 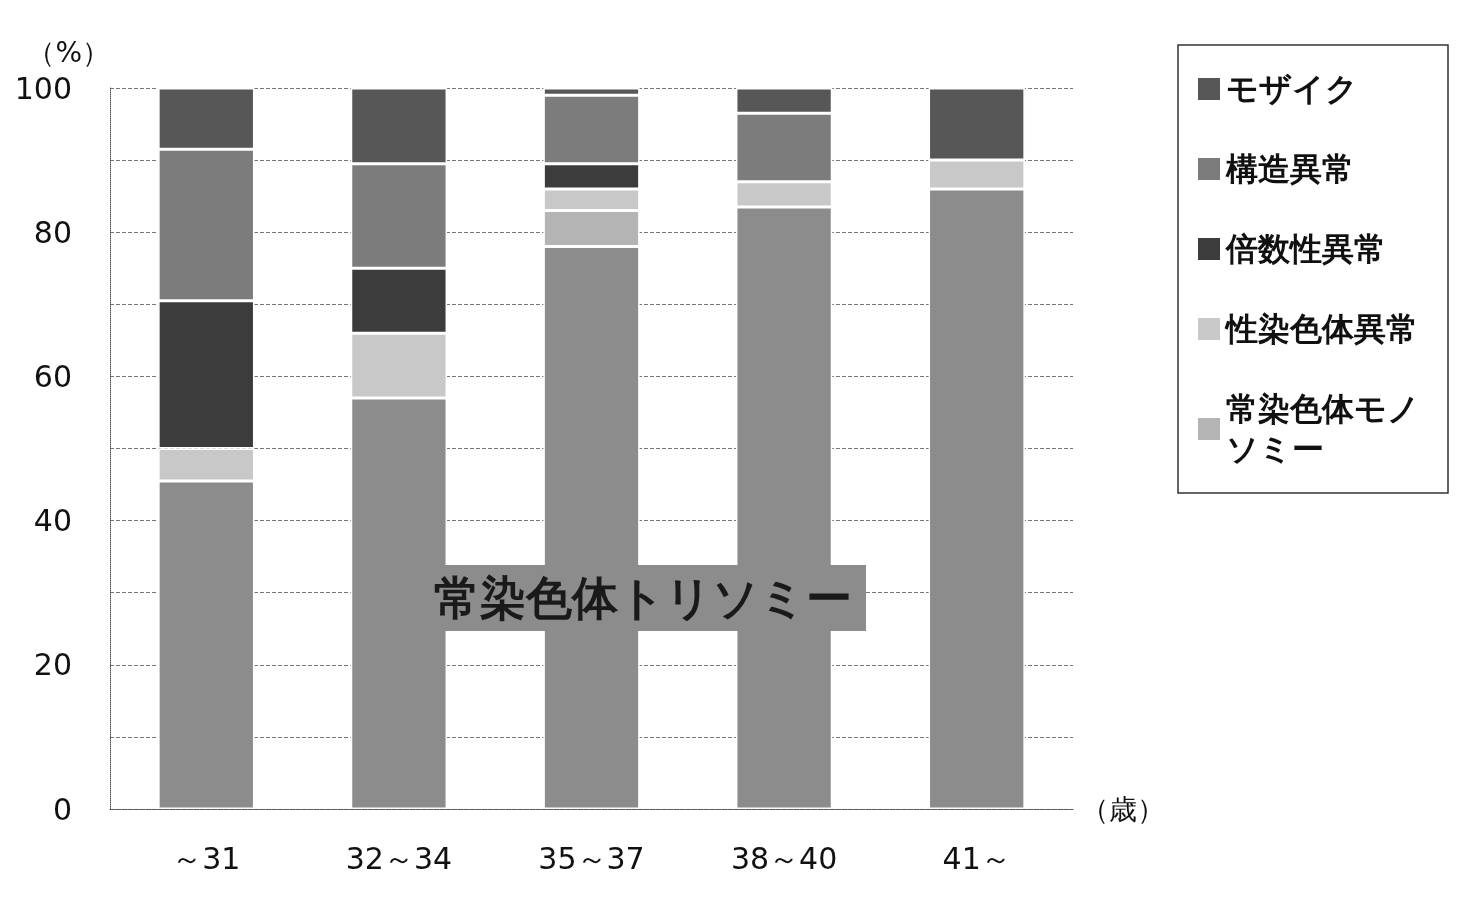 I want to click on y-tick-label: 60, so click(x=52, y=376).